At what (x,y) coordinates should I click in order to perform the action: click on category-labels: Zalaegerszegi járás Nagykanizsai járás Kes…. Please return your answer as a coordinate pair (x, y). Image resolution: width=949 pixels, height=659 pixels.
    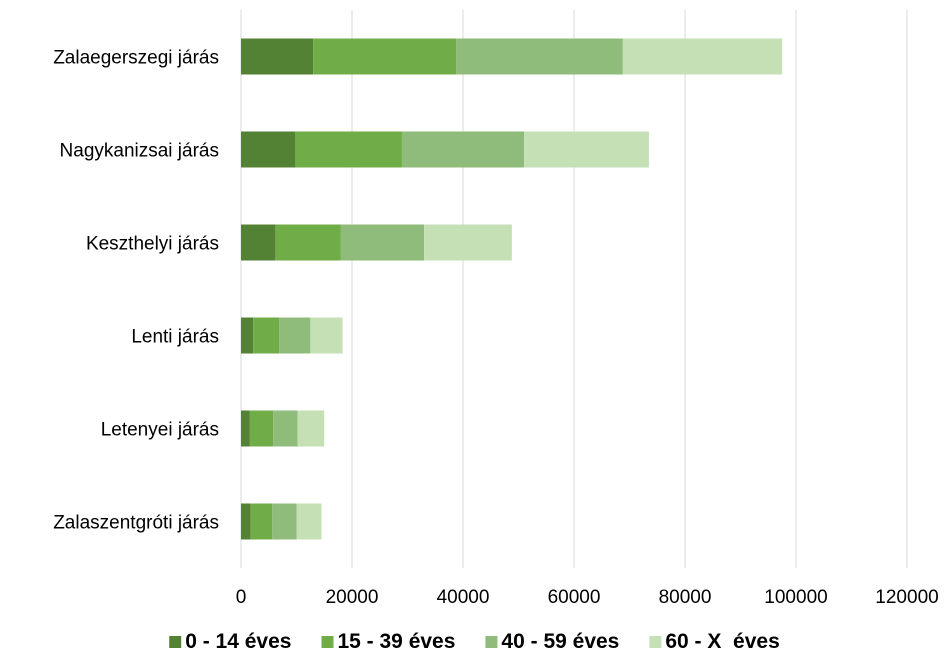
    Looking at the image, I should click on (136, 291).